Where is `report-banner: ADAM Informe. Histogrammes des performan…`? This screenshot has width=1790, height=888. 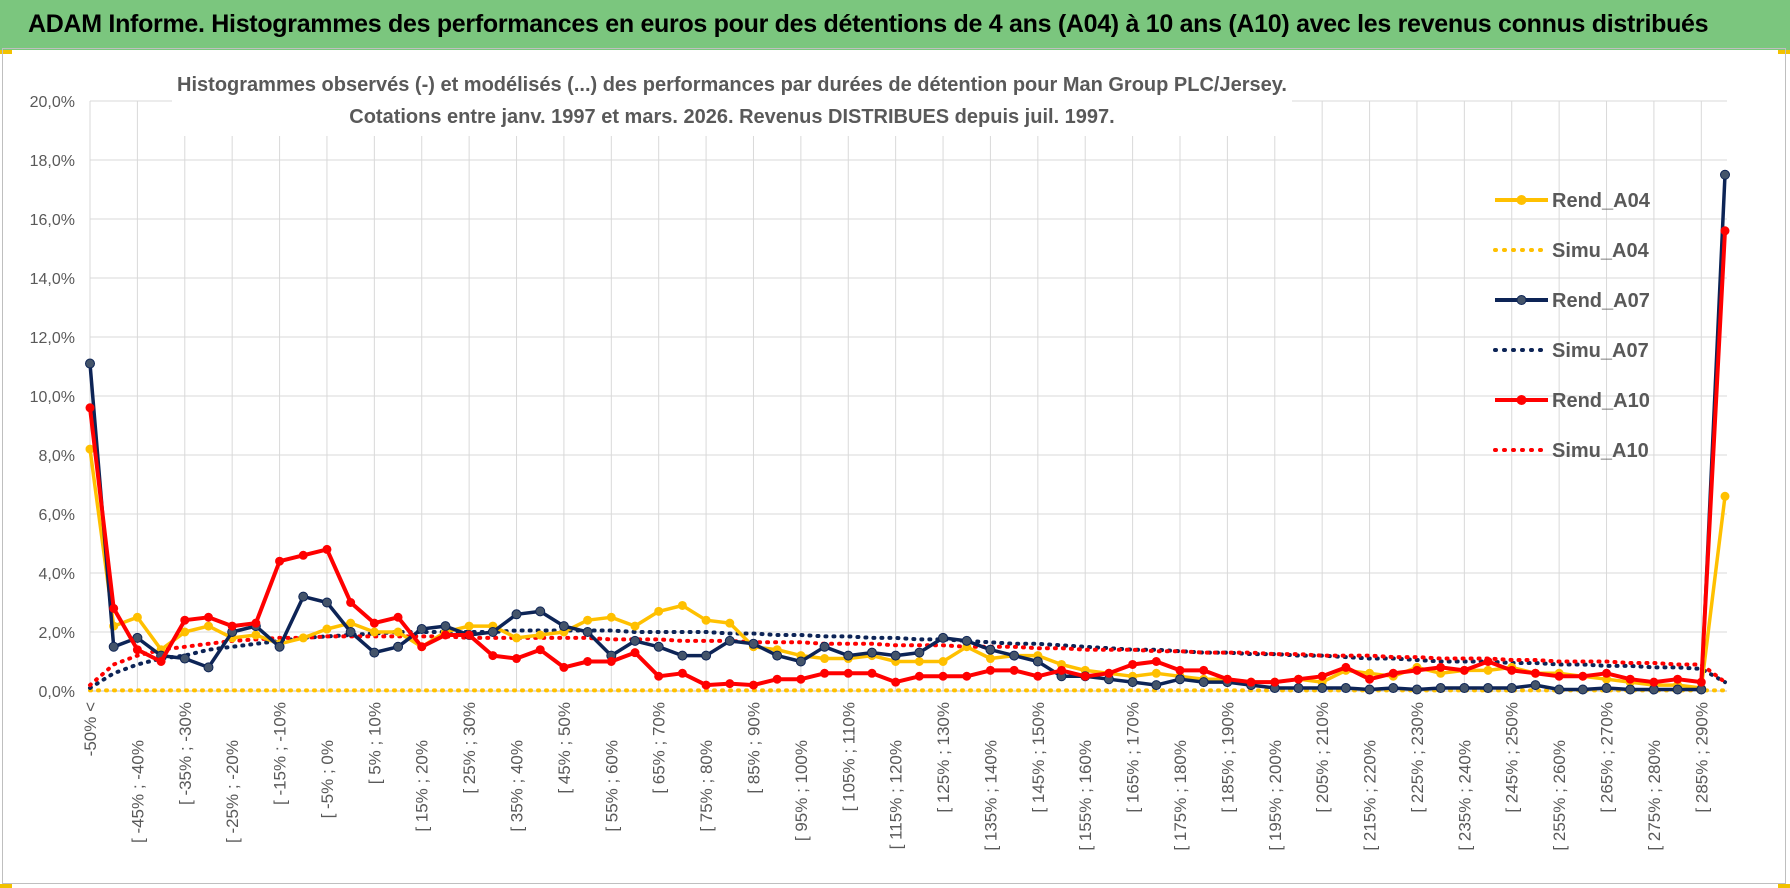
report-banner: ADAM Informe. Histogrammes des performan… is located at coordinates (895, 25).